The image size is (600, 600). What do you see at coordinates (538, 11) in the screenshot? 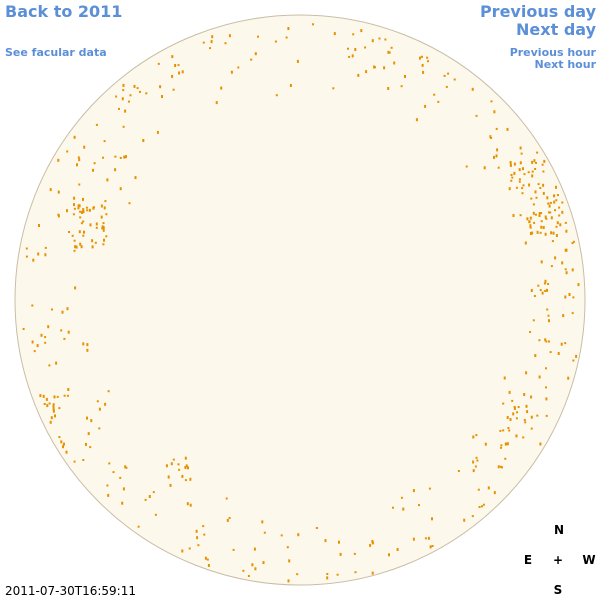
I see `previous-day-link: Previous day` at bounding box center [538, 11].